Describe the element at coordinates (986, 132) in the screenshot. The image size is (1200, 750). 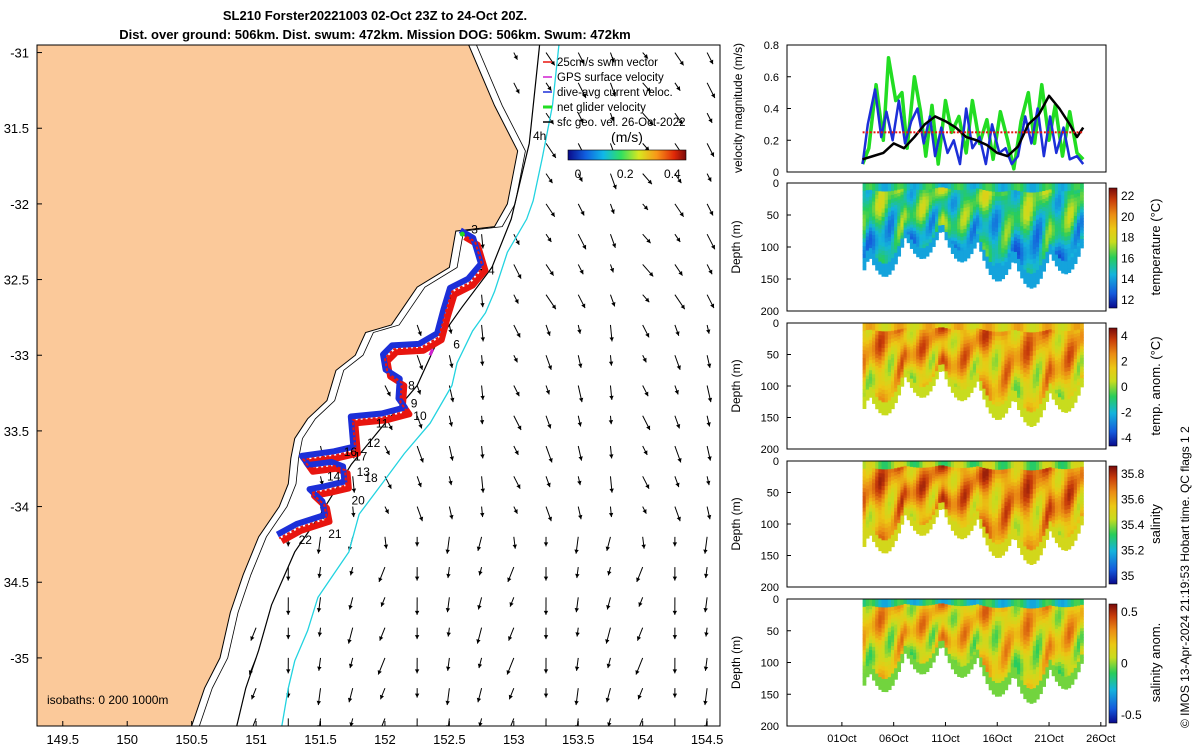
I see `swim-speed-marker` at that location.